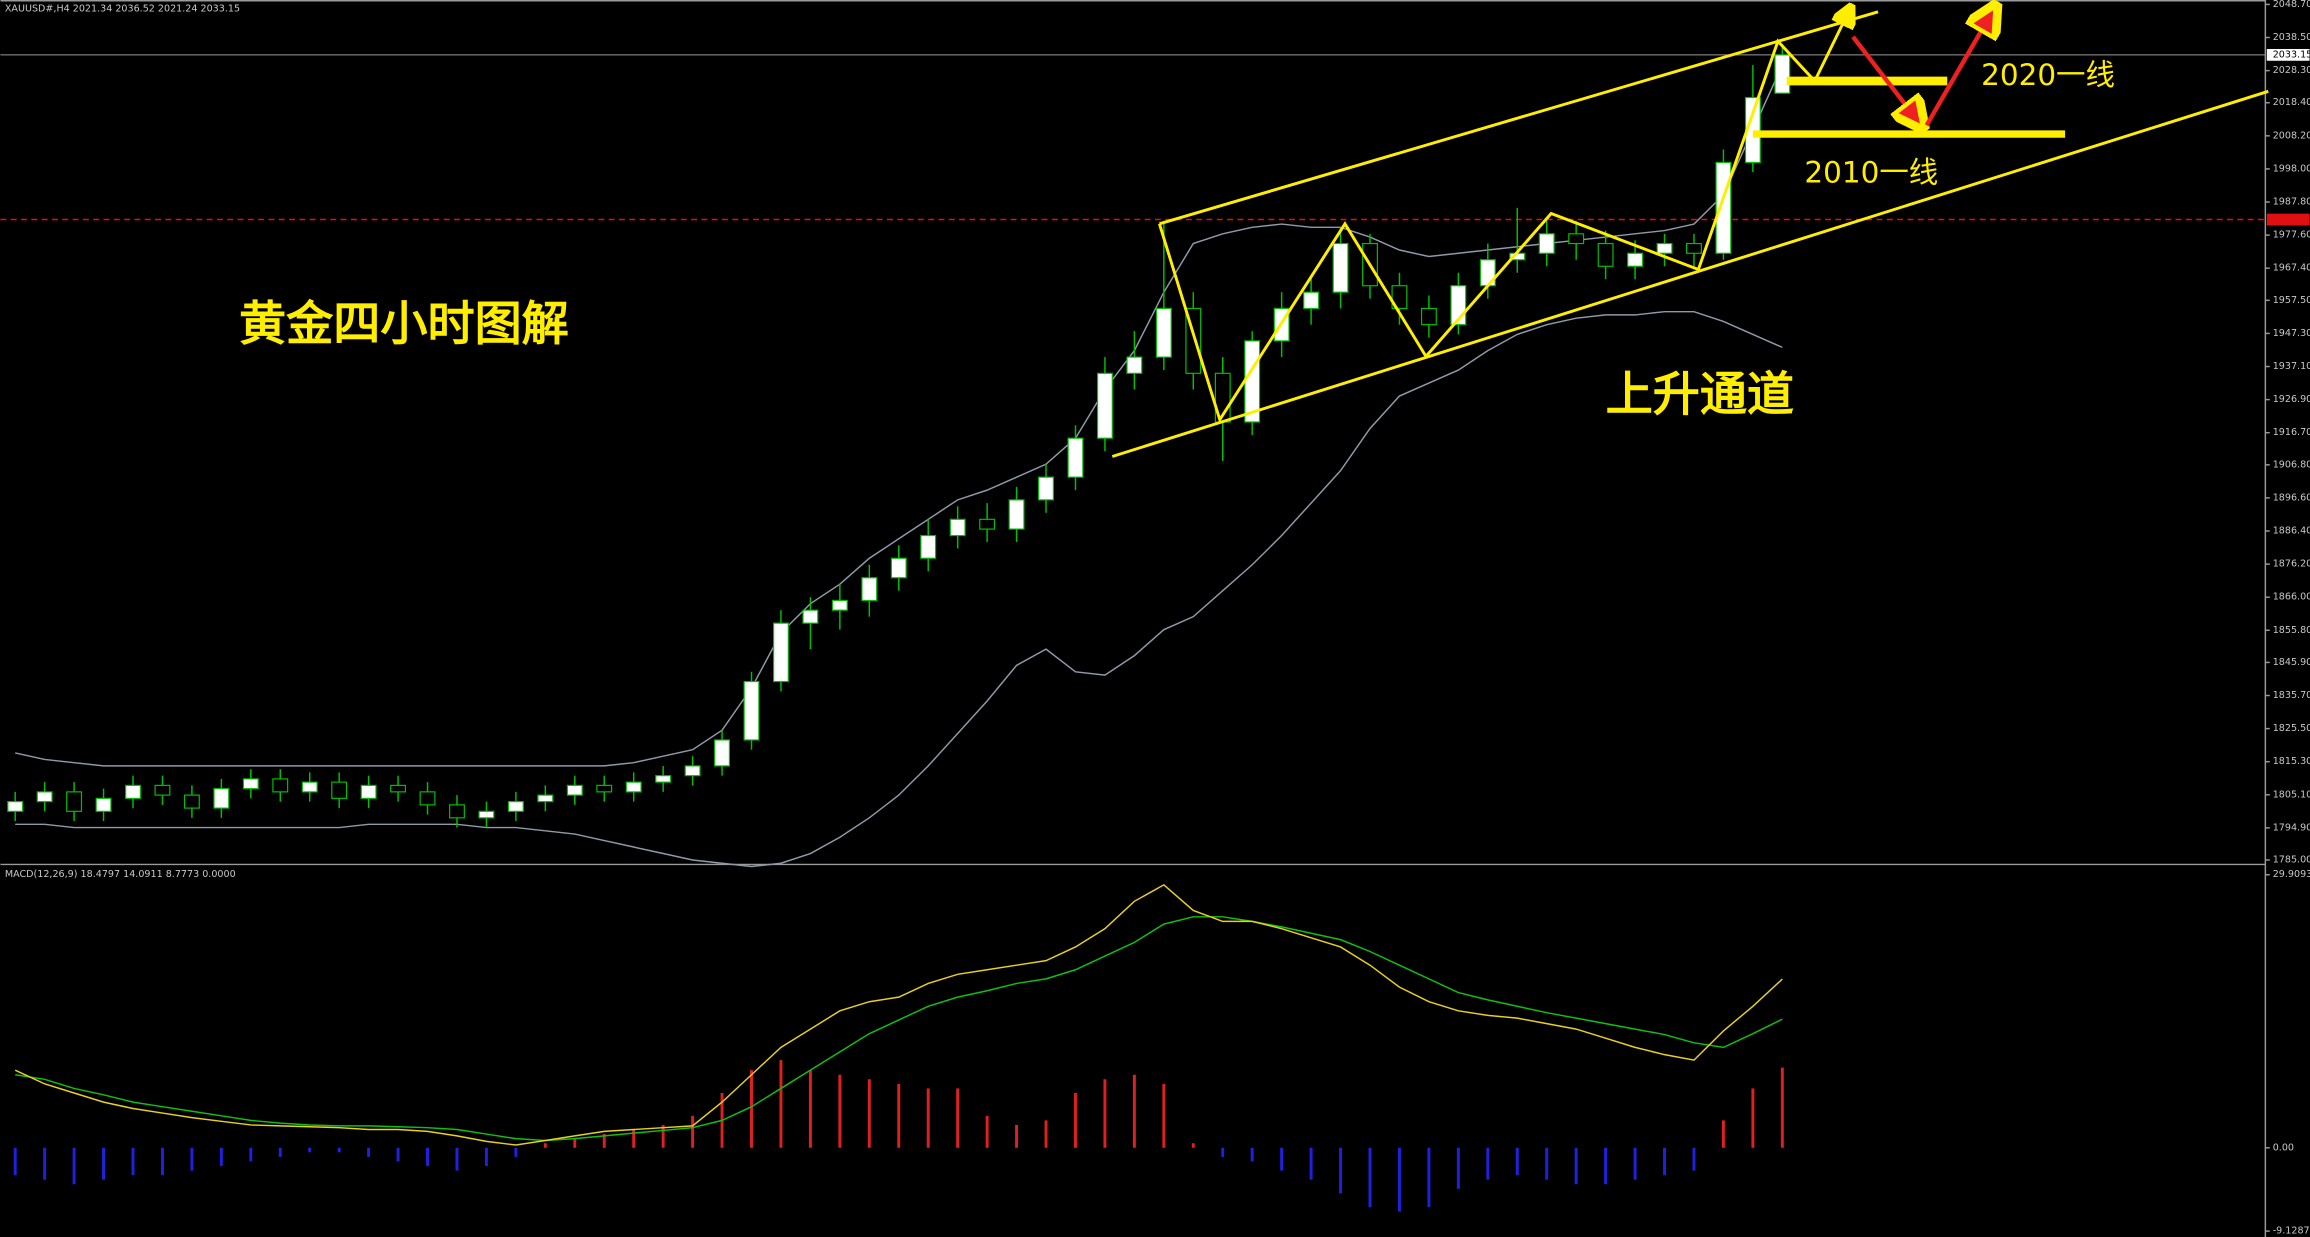 The image size is (2310, 1237). What do you see at coordinates (2291, 399) in the screenshot?
I see `y-tick-label: 1926.90` at bounding box center [2291, 399].